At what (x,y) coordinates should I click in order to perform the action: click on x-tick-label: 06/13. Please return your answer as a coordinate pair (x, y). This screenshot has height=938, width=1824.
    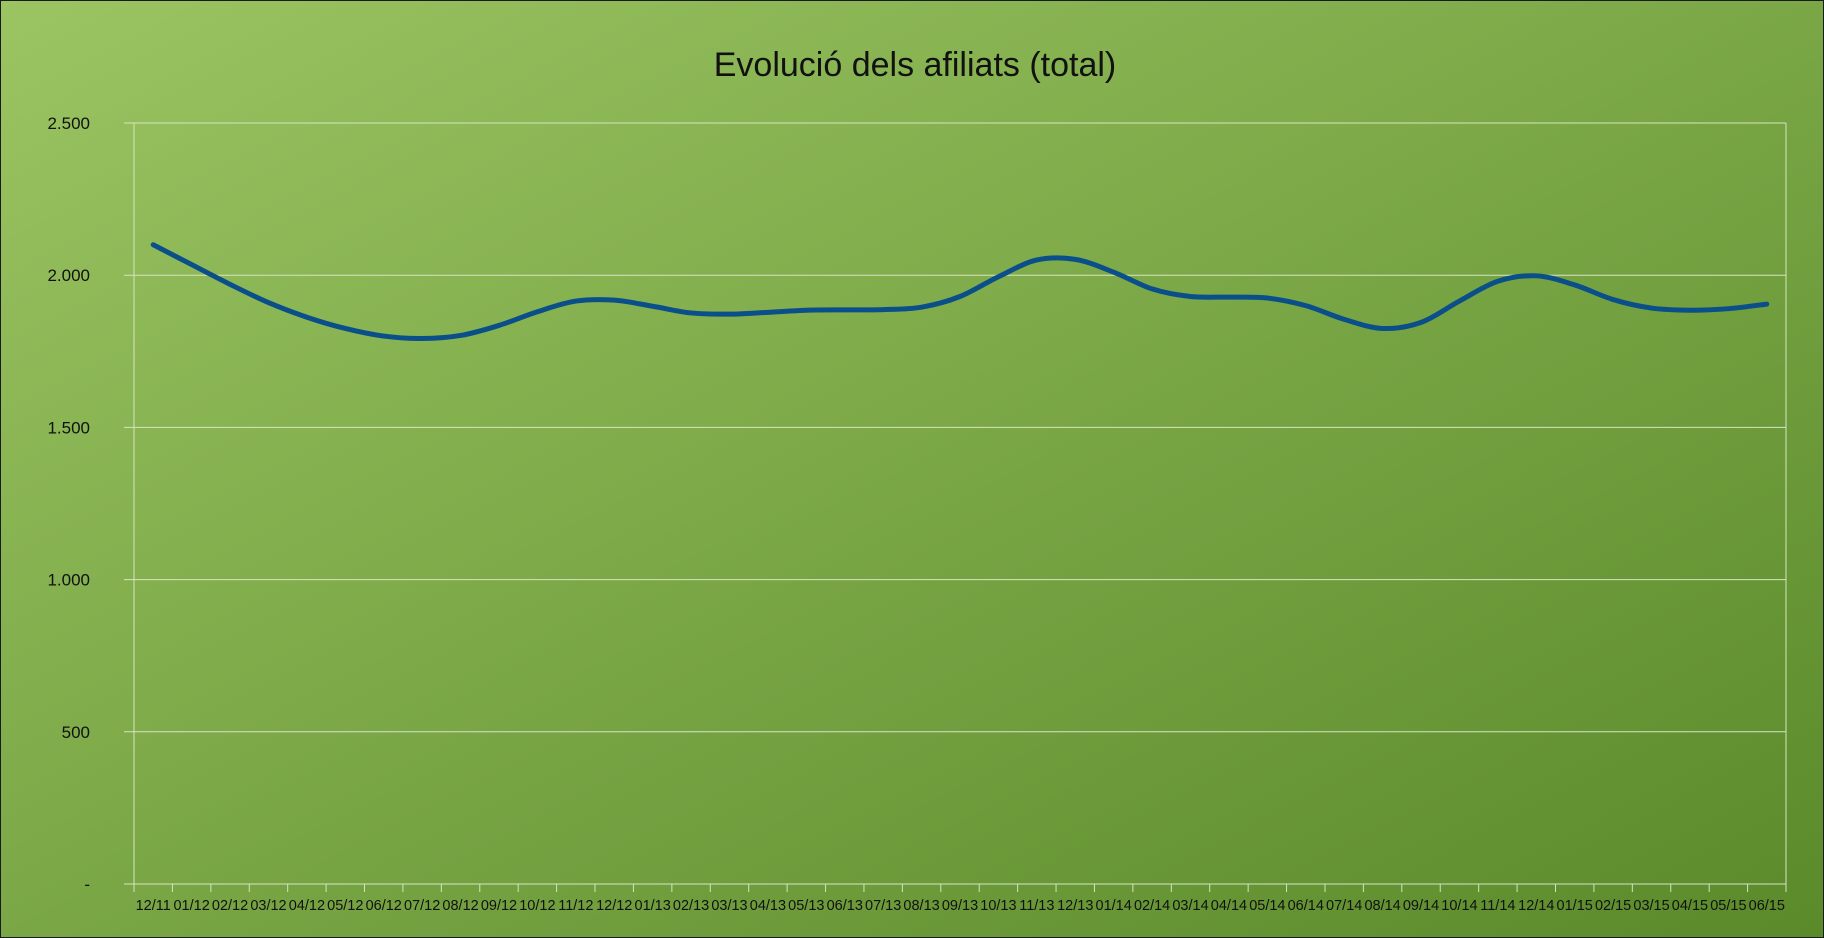
    Looking at the image, I should click on (845, 906).